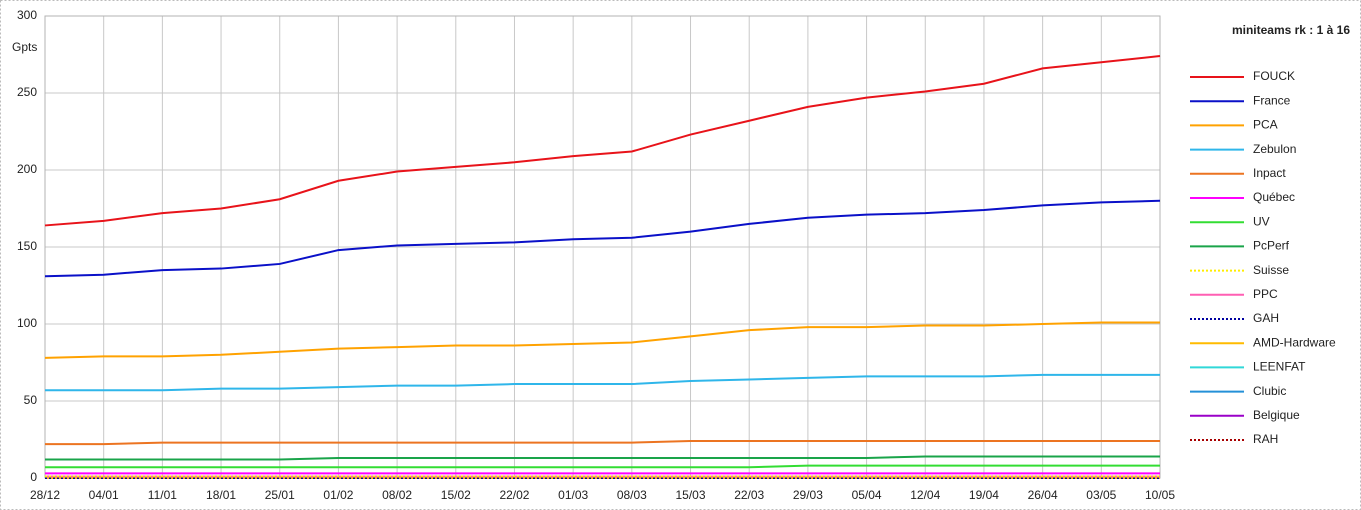  What do you see at coordinates (280, 495) in the screenshot?
I see `x-tick-label: 25/01` at bounding box center [280, 495].